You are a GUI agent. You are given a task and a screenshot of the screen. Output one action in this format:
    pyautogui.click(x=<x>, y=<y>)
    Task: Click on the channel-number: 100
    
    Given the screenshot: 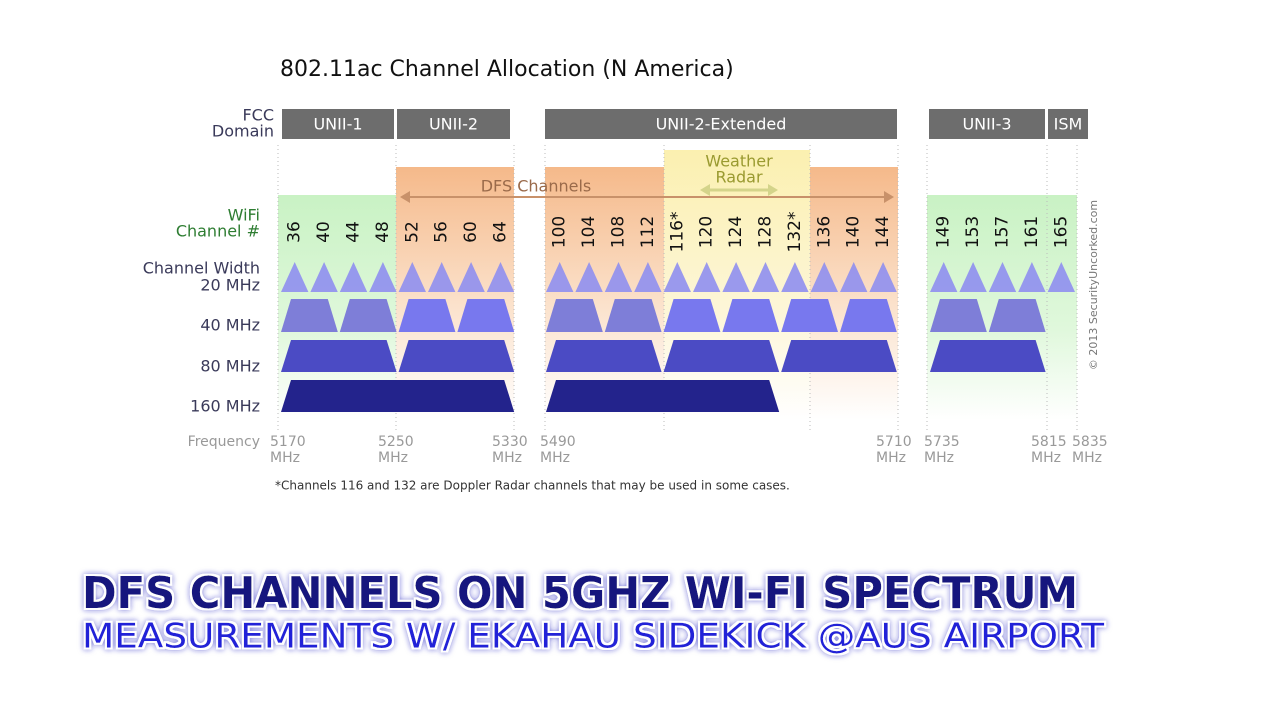 What is the action you would take?
    pyautogui.click(x=560, y=232)
    